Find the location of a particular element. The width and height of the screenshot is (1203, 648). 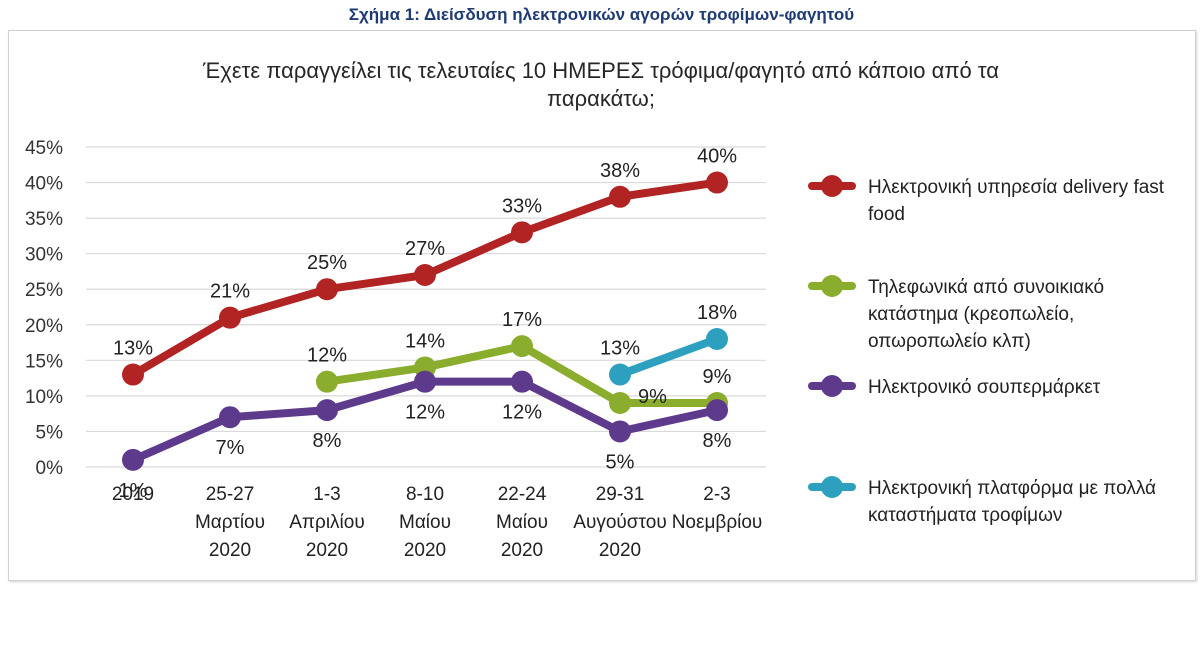

y-tick-label: 15% is located at coordinates (44, 361).